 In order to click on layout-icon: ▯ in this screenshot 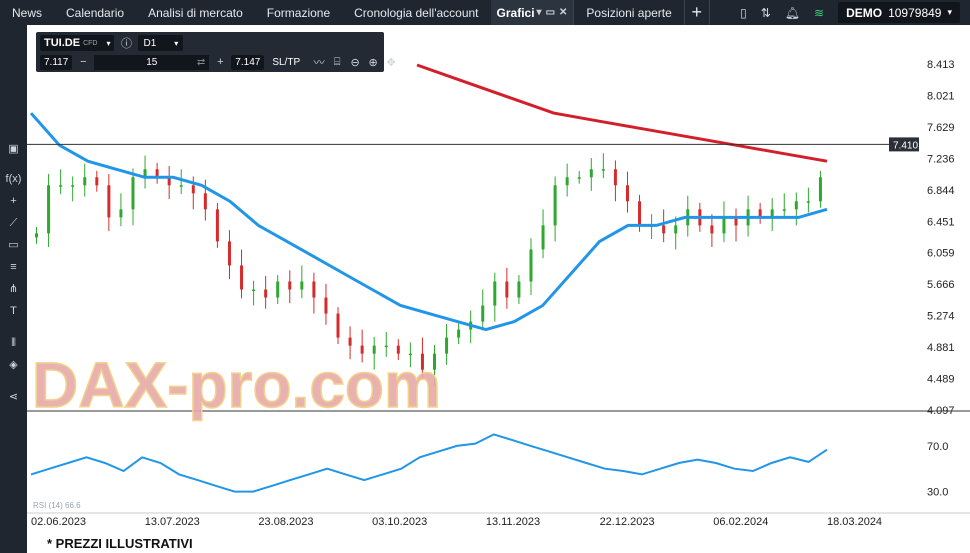, I will do `click(743, 12)`.